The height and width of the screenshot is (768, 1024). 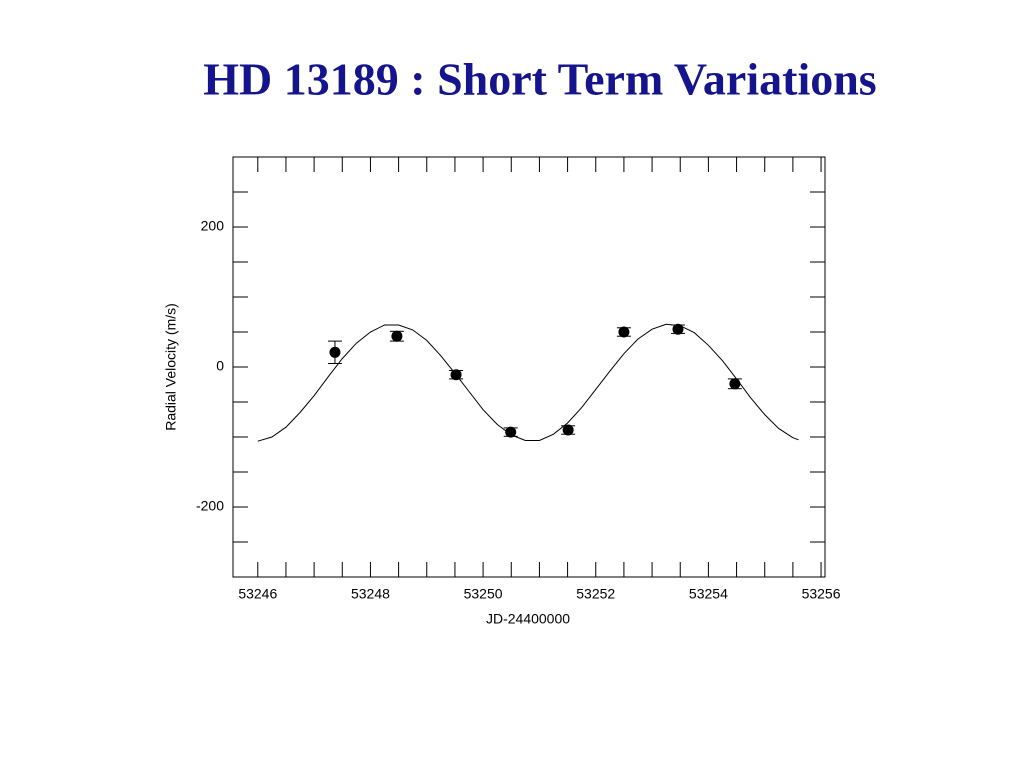 What do you see at coordinates (370, 594) in the screenshot?
I see `x-tick-label: 53248` at bounding box center [370, 594].